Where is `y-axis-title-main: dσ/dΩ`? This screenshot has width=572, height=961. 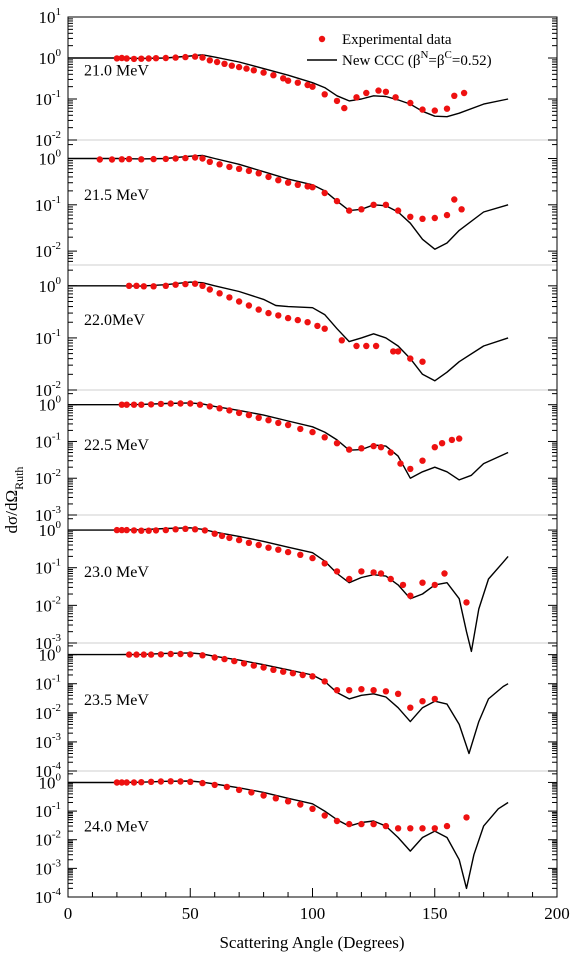
y-axis-title-main: dσ/dΩ is located at coordinates (11, 512).